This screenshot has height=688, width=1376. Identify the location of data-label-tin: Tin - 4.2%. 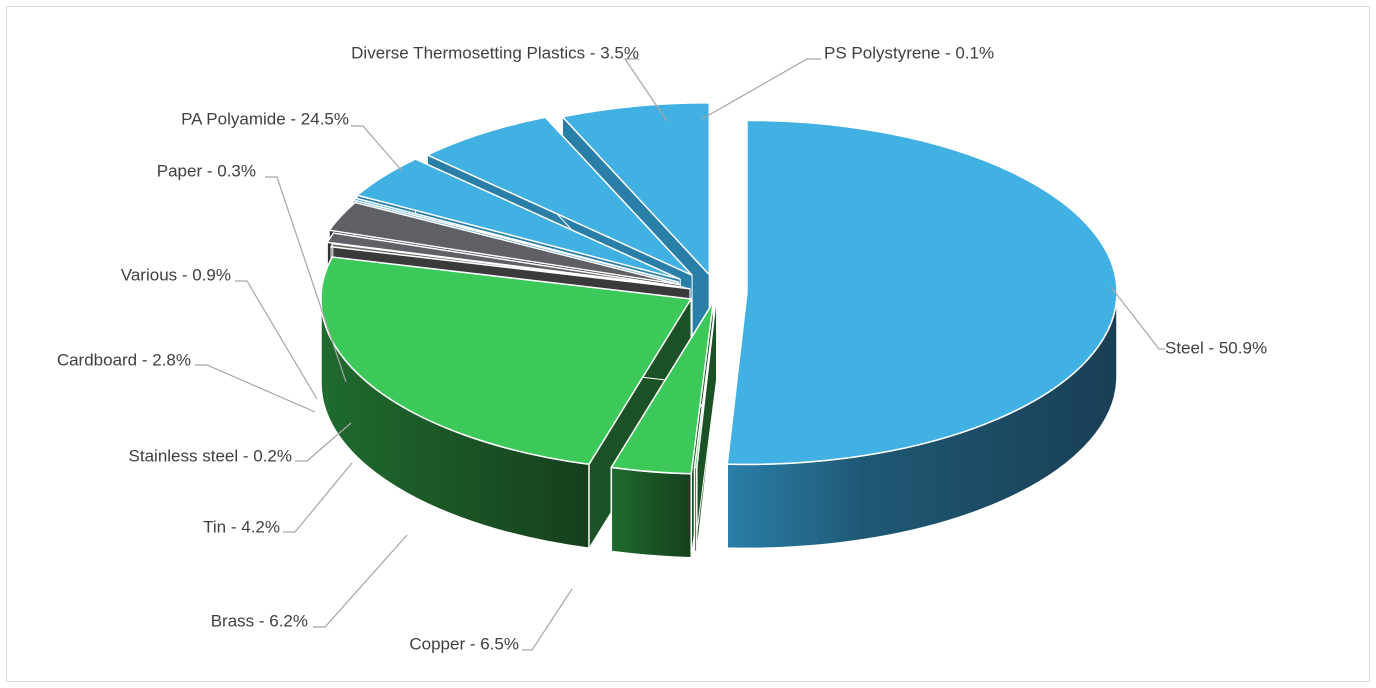
(241, 526).